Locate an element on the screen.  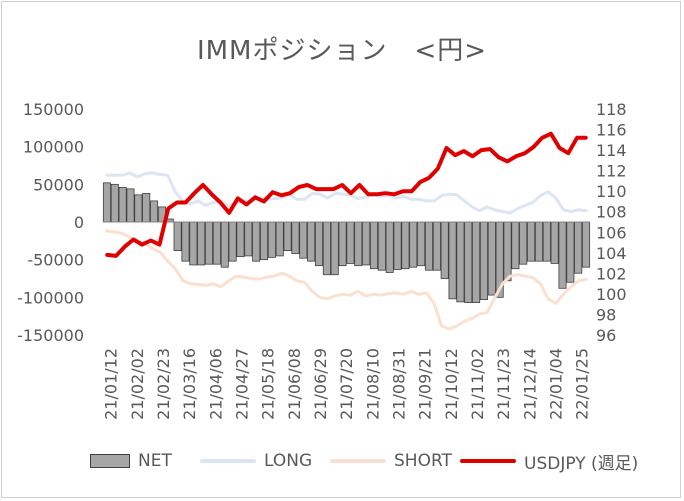
legend-swatch-short is located at coordinates (358, 461).